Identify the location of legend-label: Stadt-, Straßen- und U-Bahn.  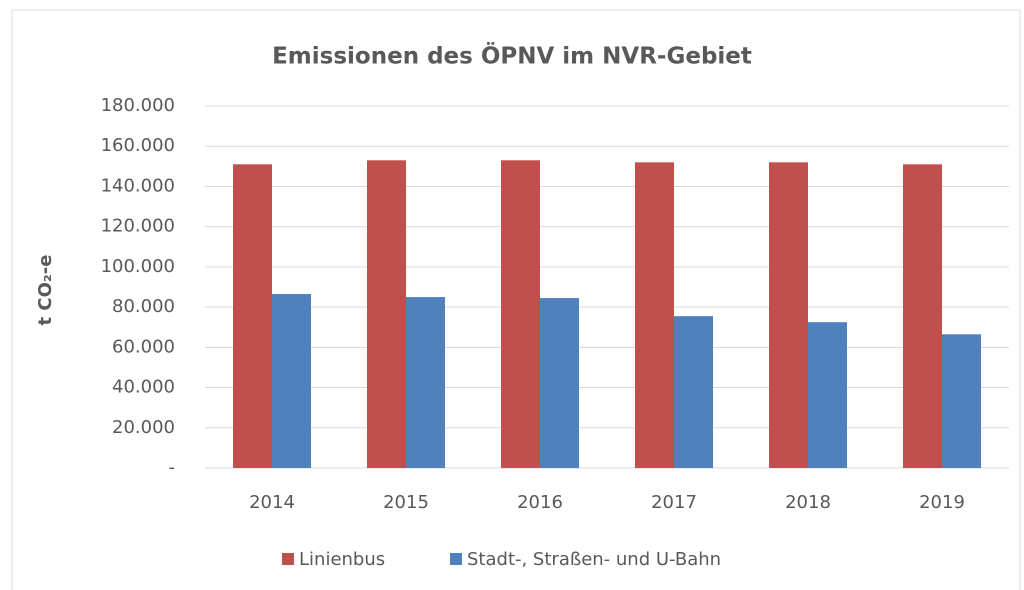
(594, 559).